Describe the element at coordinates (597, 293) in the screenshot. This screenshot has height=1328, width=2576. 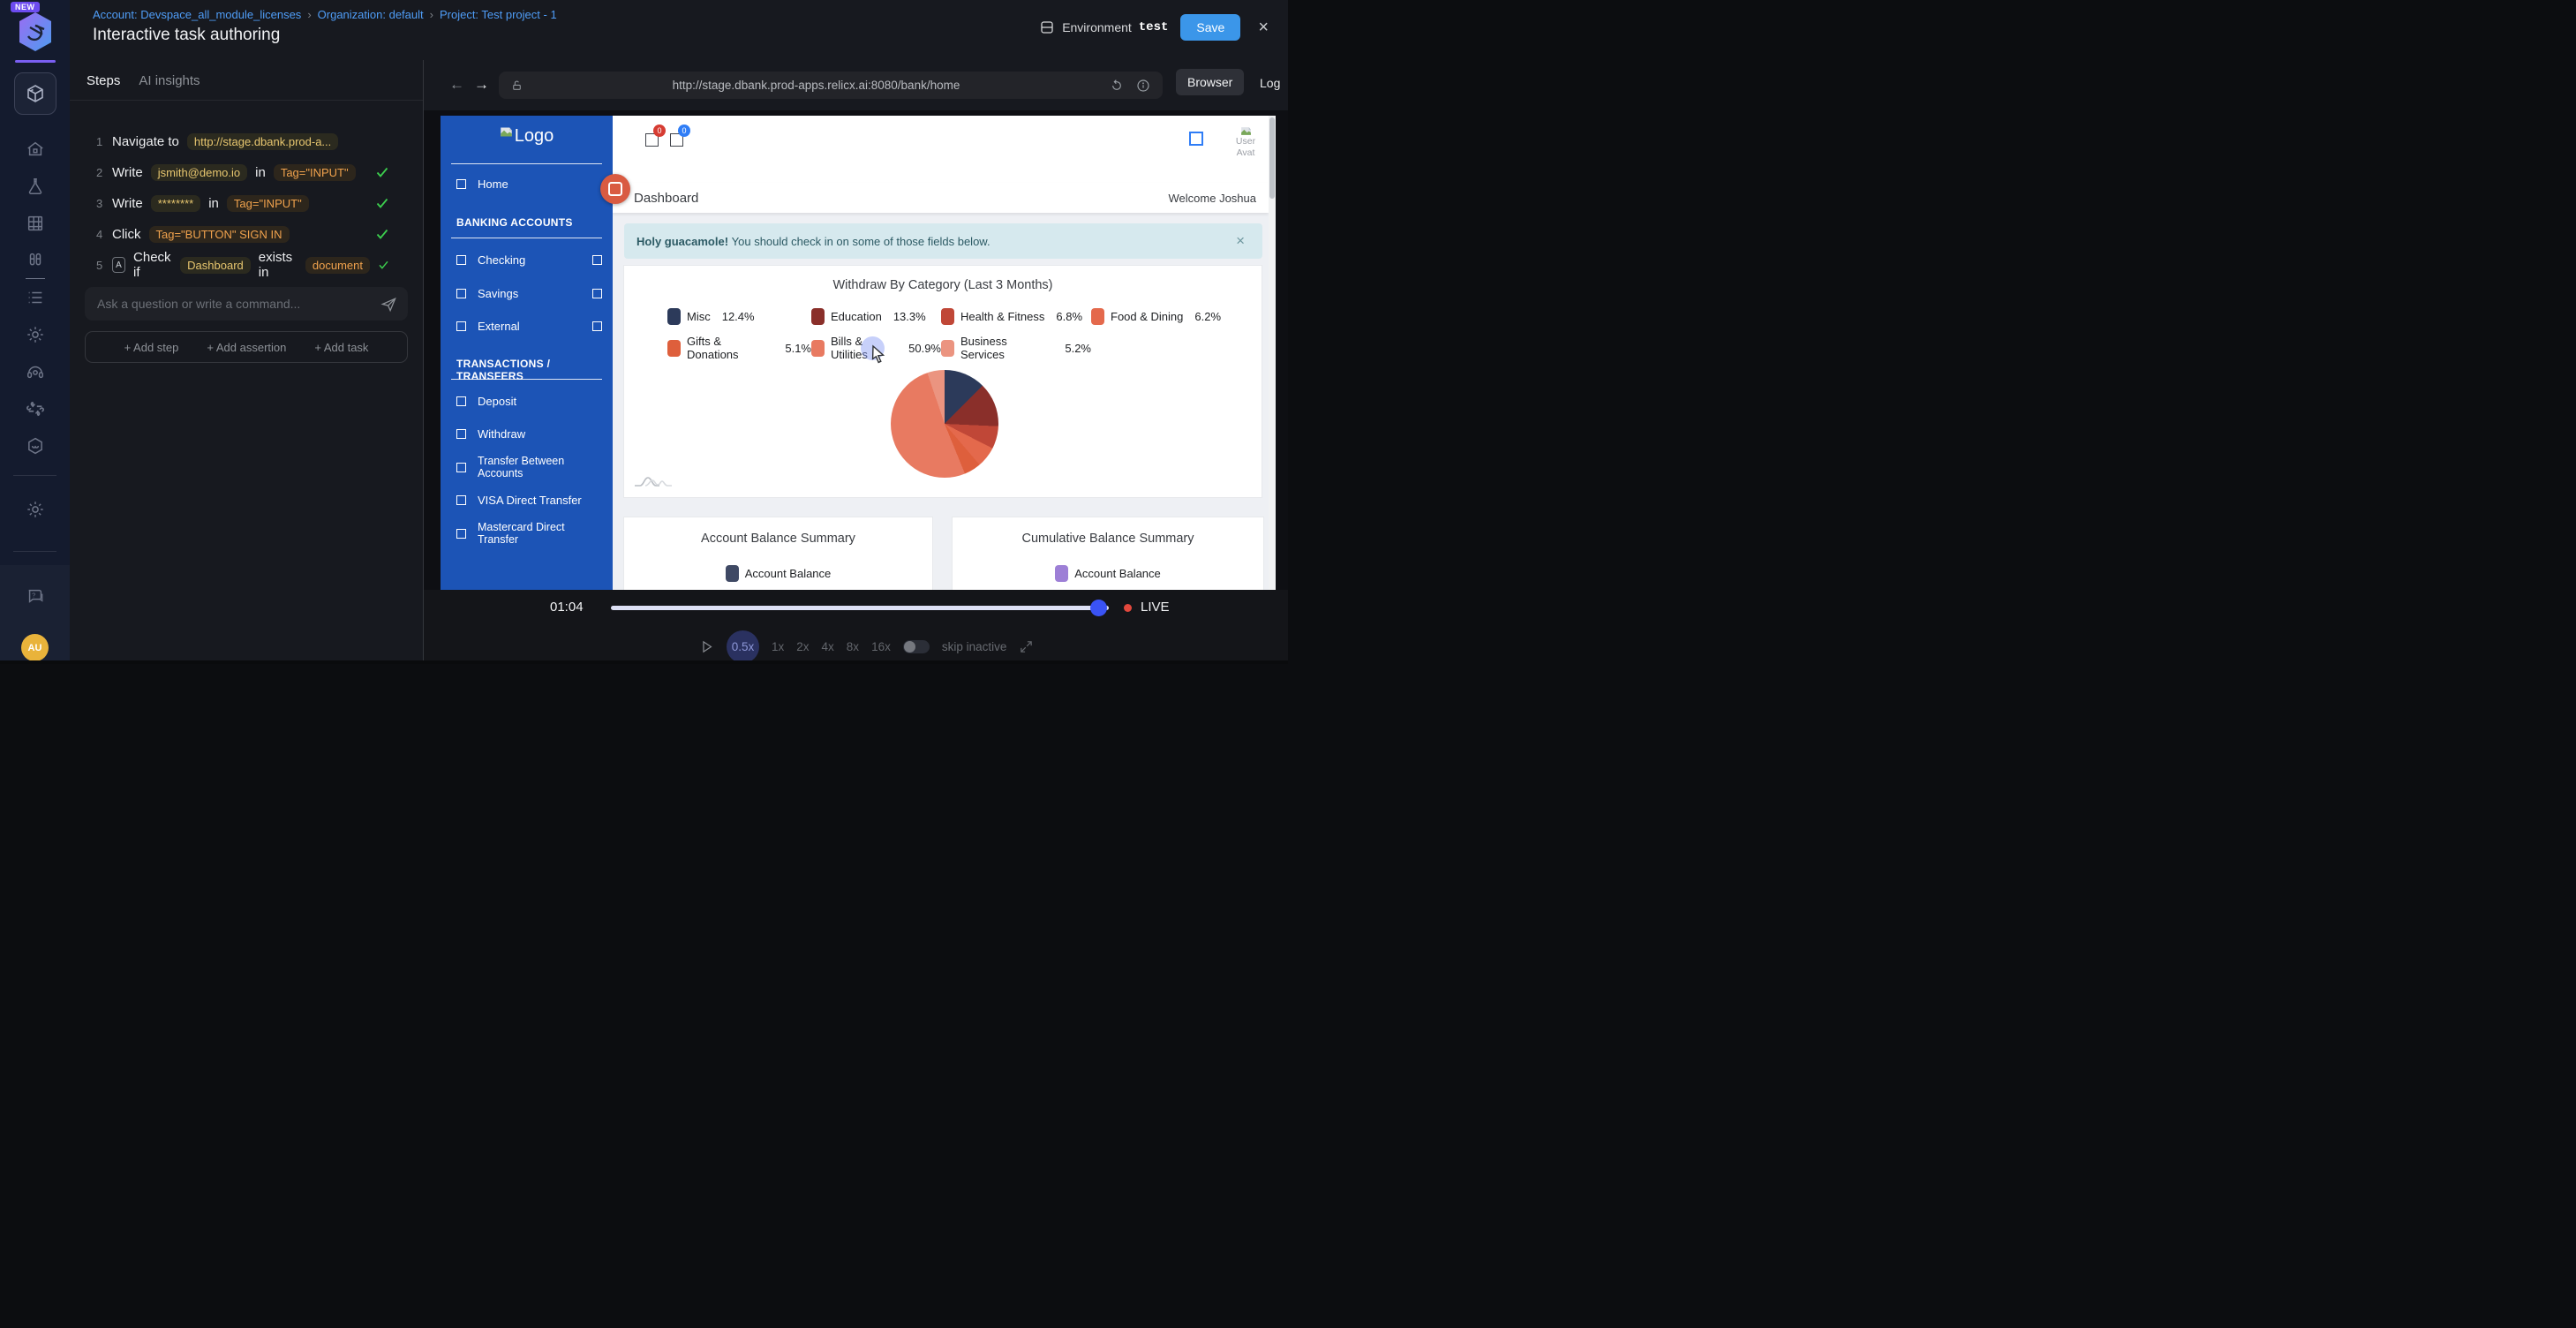
I see `placeholder-icon` at that location.